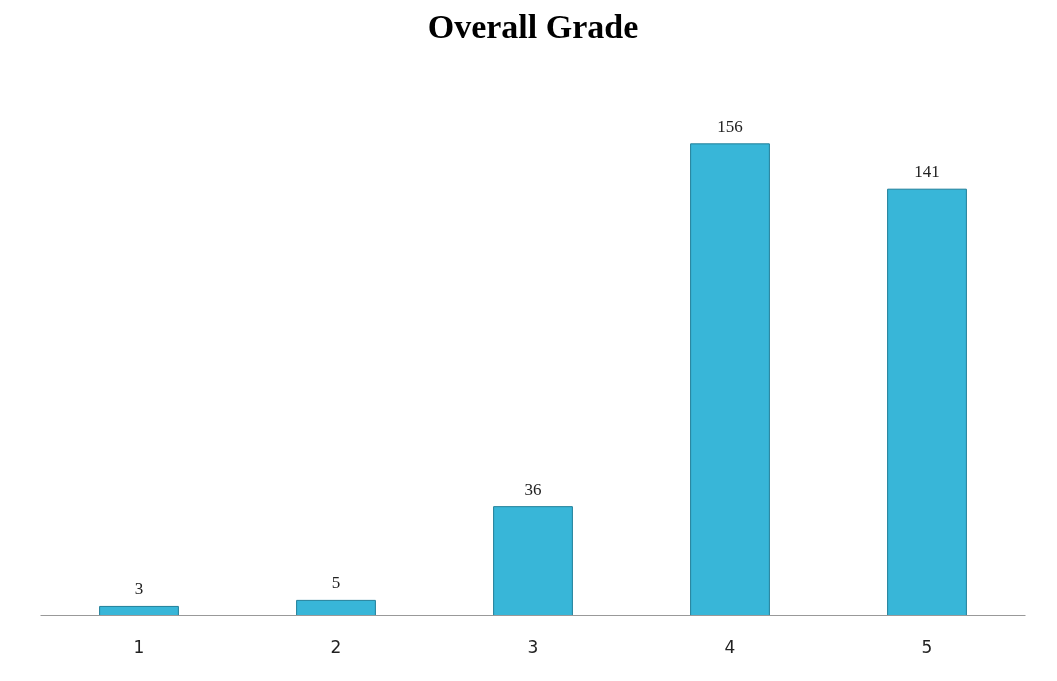 This screenshot has height=681, width=1057. I want to click on x-tick-label: 2, so click(336, 646).